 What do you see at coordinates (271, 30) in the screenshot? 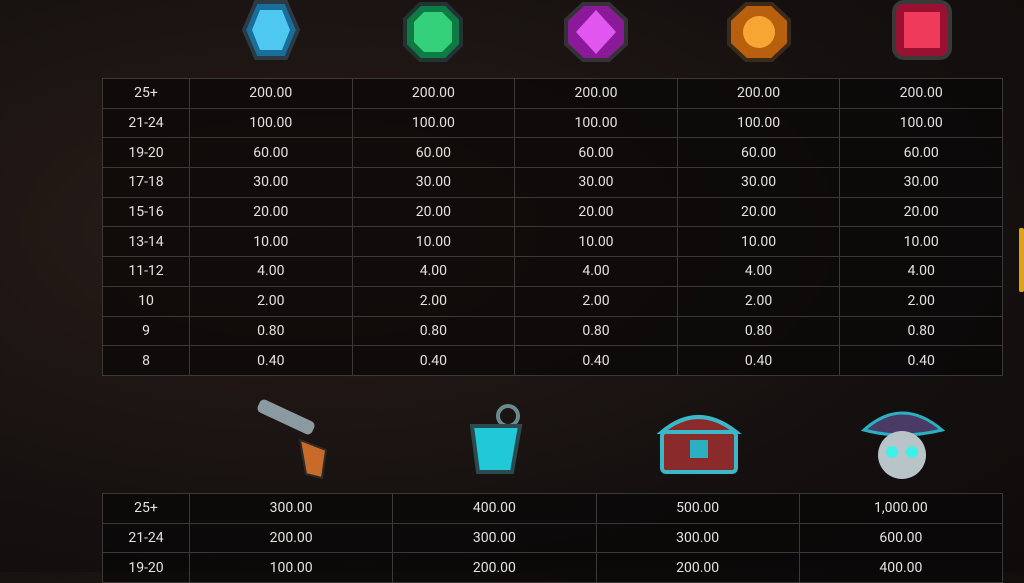
I see `blue-gem` at bounding box center [271, 30].